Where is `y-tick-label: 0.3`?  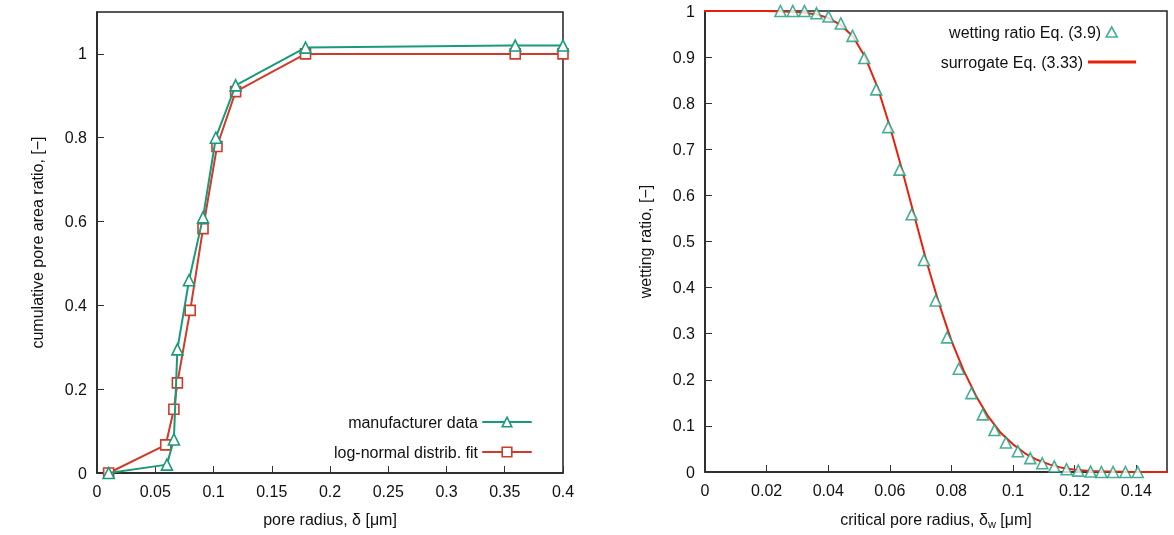
y-tick-label: 0.3 is located at coordinates (684, 334).